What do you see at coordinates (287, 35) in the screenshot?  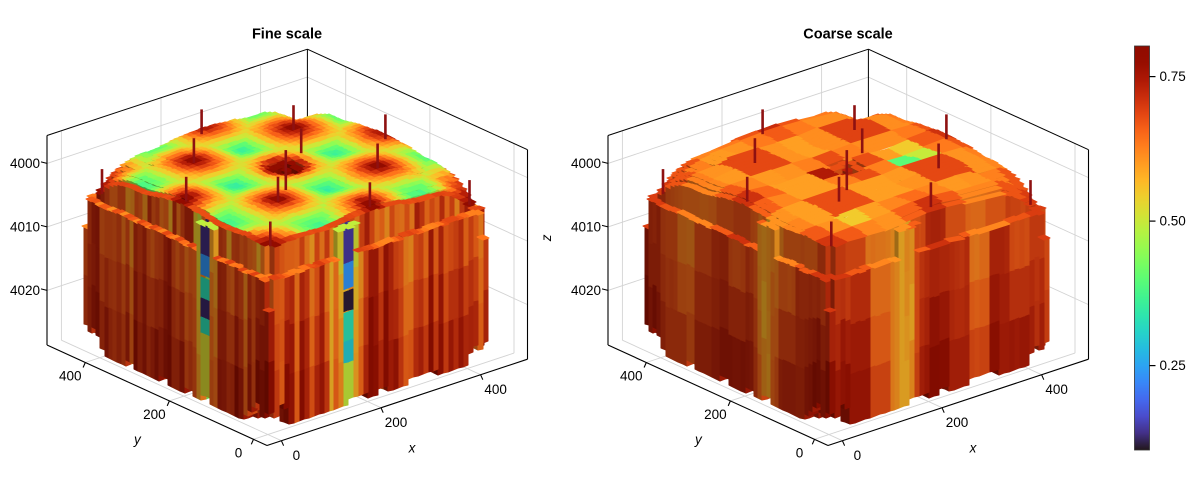 I see `svg-text: Fine scale` at bounding box center [287, 35].